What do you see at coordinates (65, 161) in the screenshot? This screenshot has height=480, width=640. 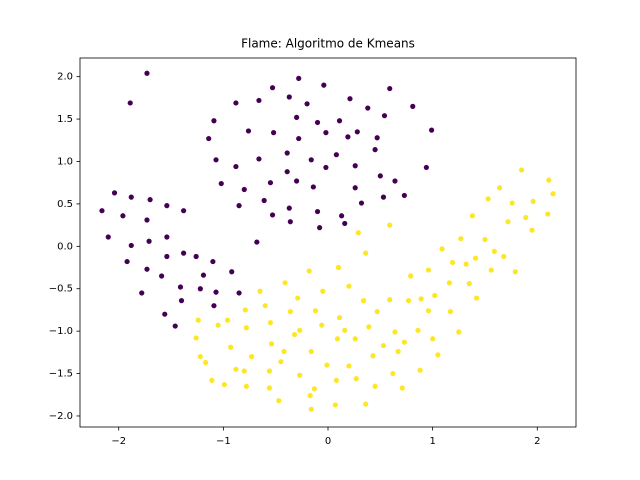 I see `y-tick-label: 1.0` at bounding box center [65, 161].